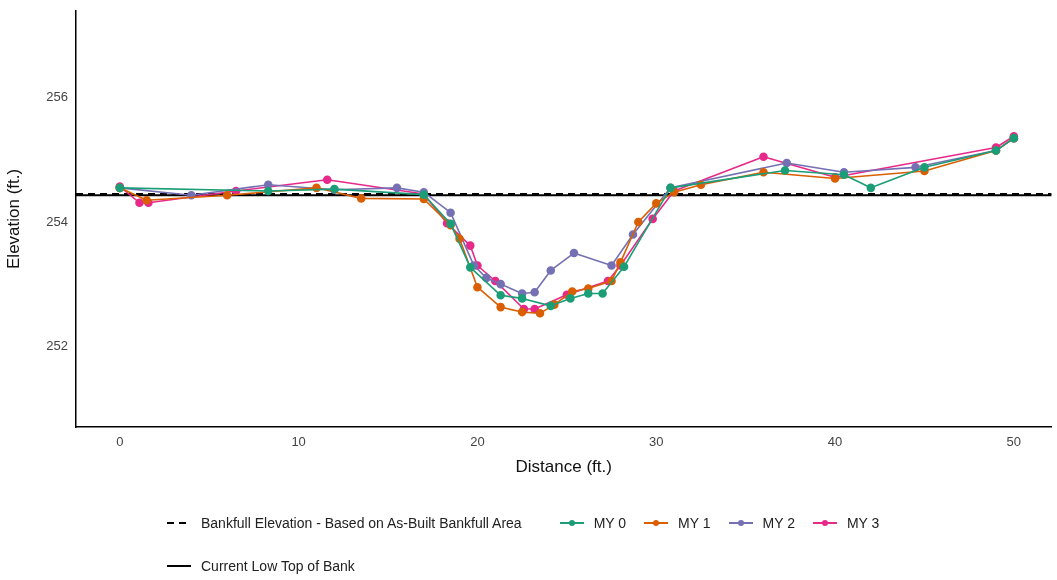  What do you see at coordinates (278, 566) in the screenshot?
I see `legend-label: Current Low Top of Bank` at bounding box center [278, 566].